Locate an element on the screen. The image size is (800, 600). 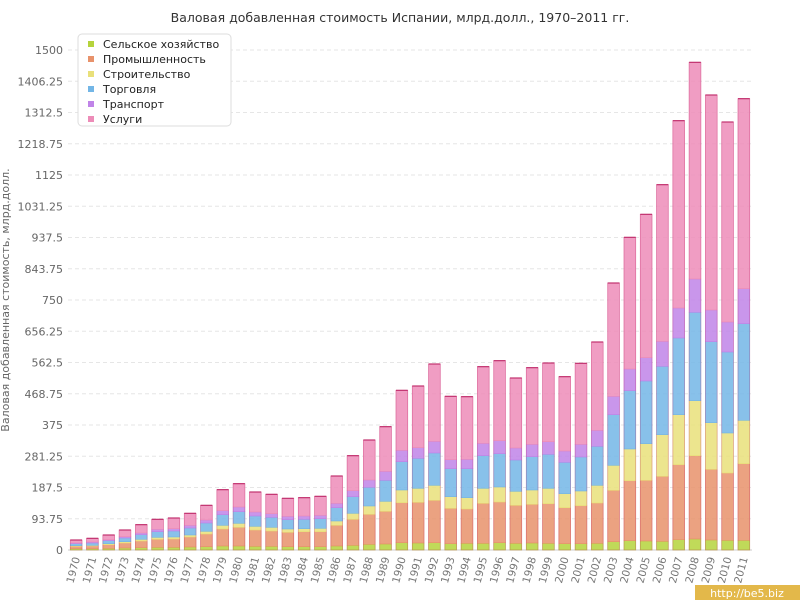
bar-stack-1972 is located at coordinates (108, 542).